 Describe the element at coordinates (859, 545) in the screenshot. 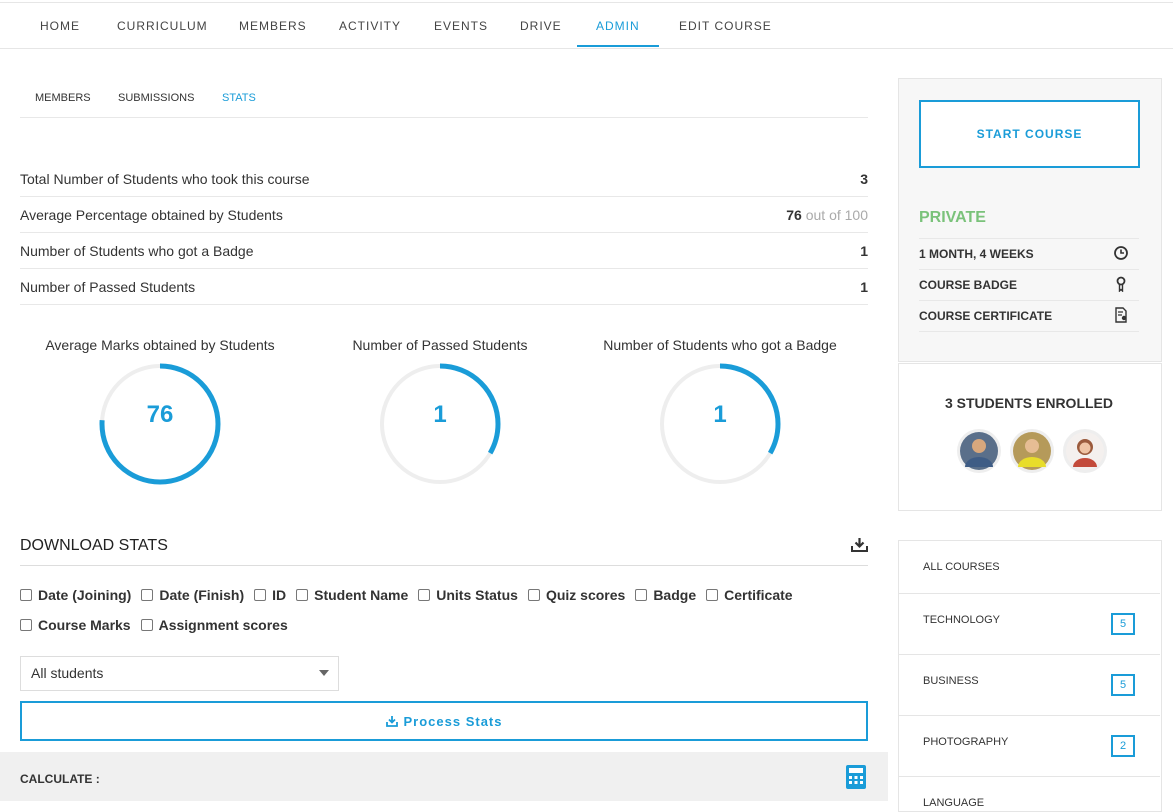

I see `download-icon` at that location.